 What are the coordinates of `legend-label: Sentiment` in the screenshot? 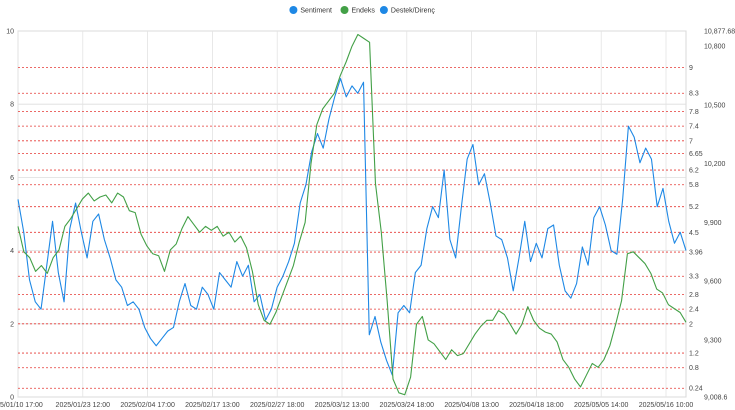 It's located at (316, 11).